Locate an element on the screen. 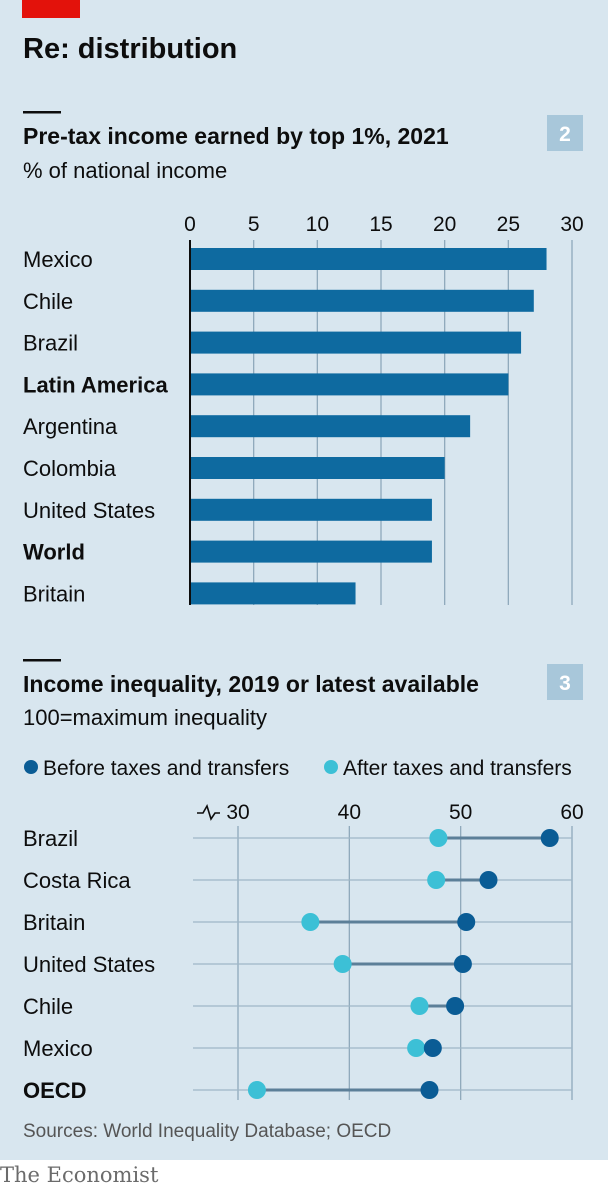  dot-category-label: Britain is located at coordinates (54, 922).